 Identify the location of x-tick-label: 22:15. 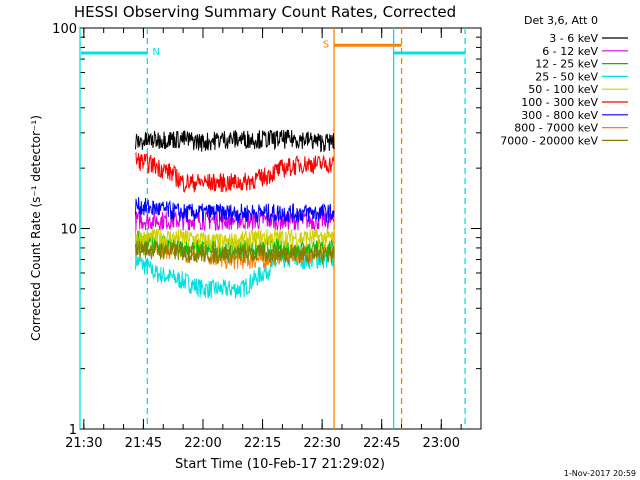
(262, 443).